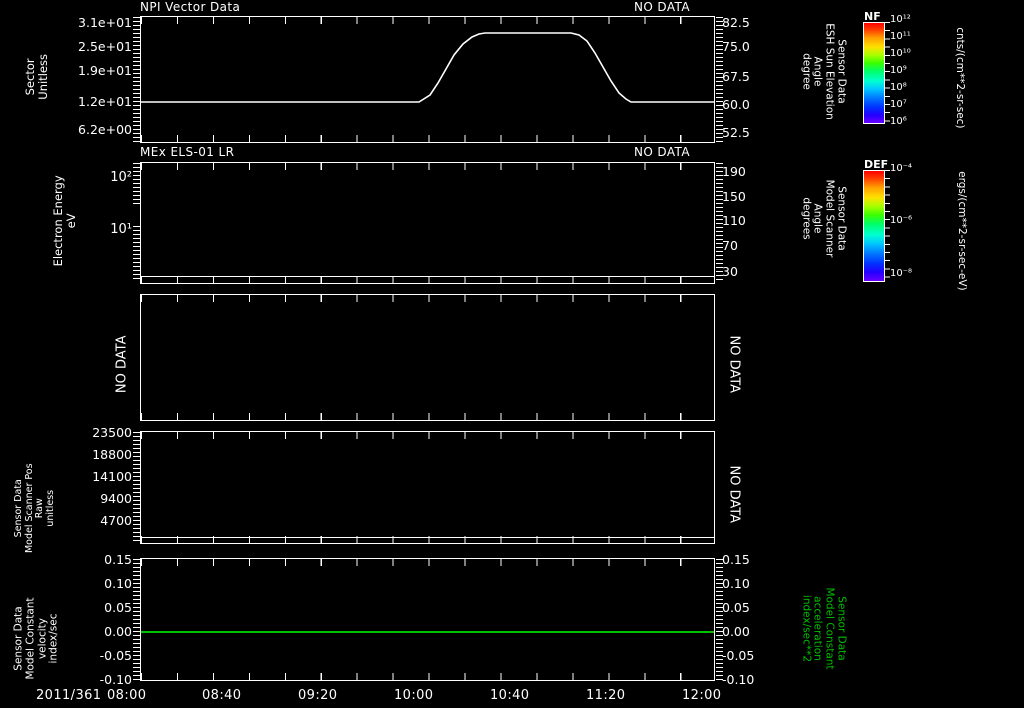 Image resolution: width=1024 pixels, height=708 pixels. I want to click on def-colorbar-ticklabels: 10⁻⁴ 10⁻⁶ 10⁻⁸, so click(910, 225).